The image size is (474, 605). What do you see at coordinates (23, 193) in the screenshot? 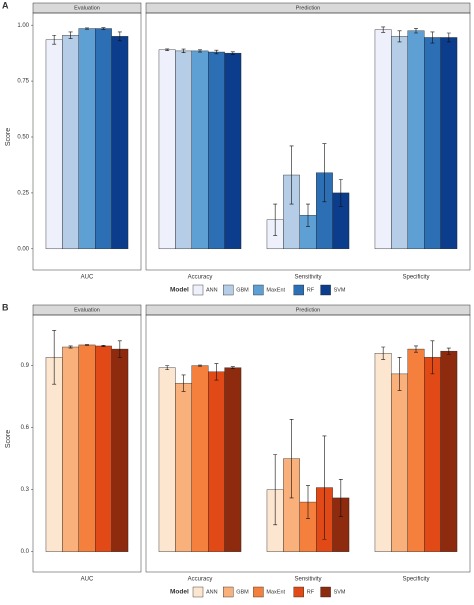
I see `y-tick-label: 0.25` at bounding box center [23, 193].